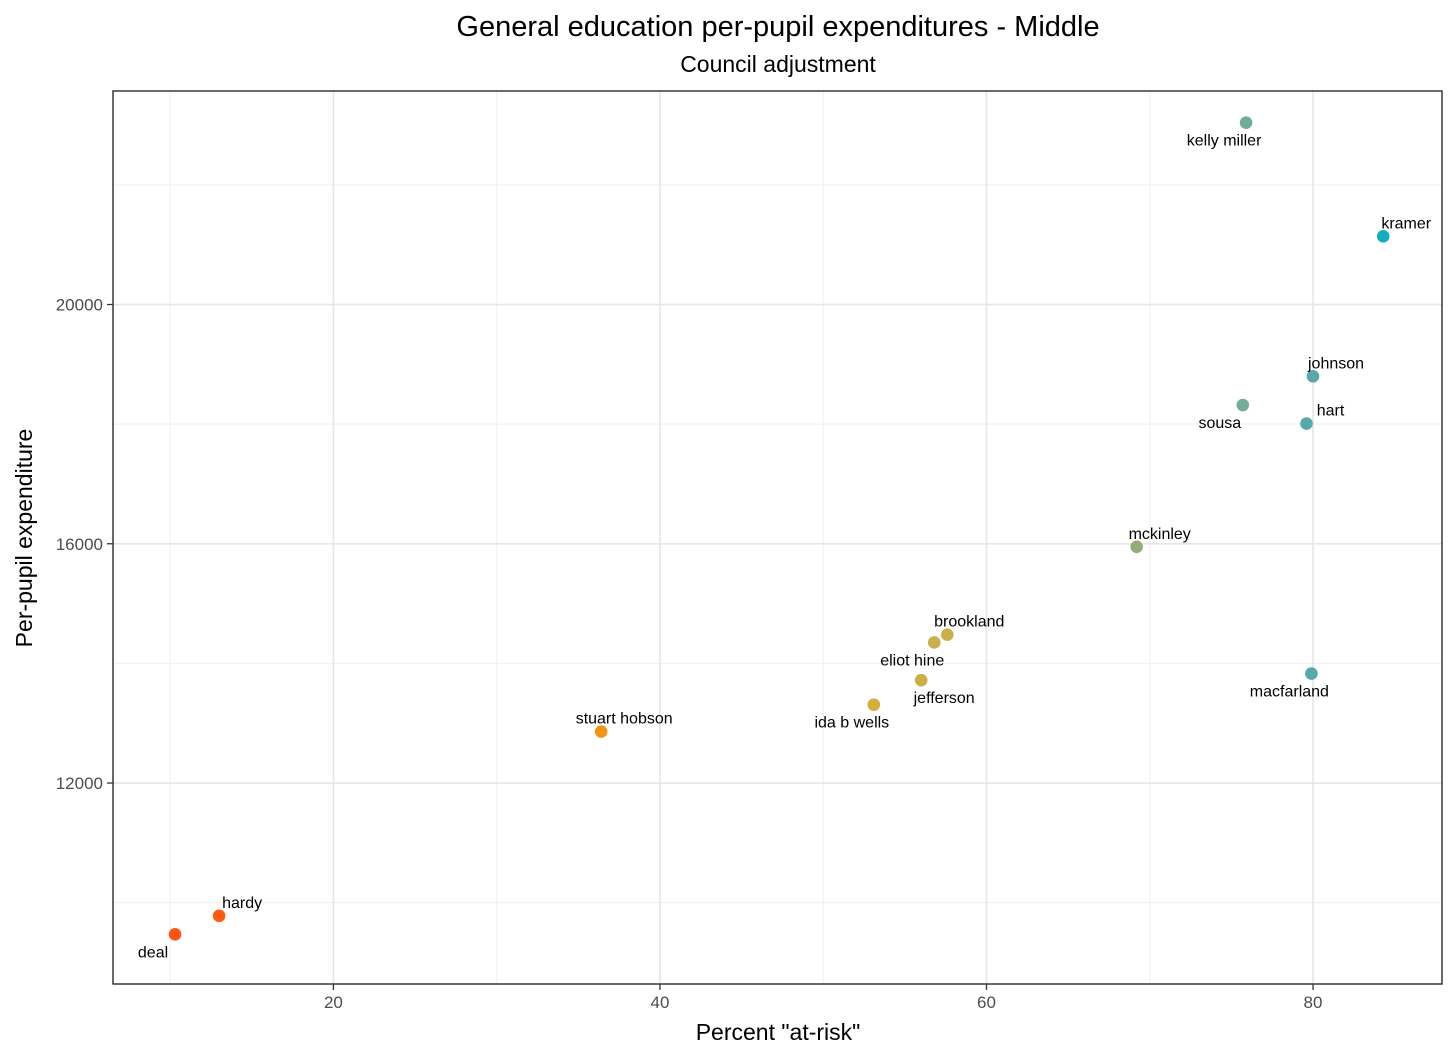 The image size is (1456, 1059). I want to click on y-axis-title: Per-pupil expenditure, so click(24, 538).